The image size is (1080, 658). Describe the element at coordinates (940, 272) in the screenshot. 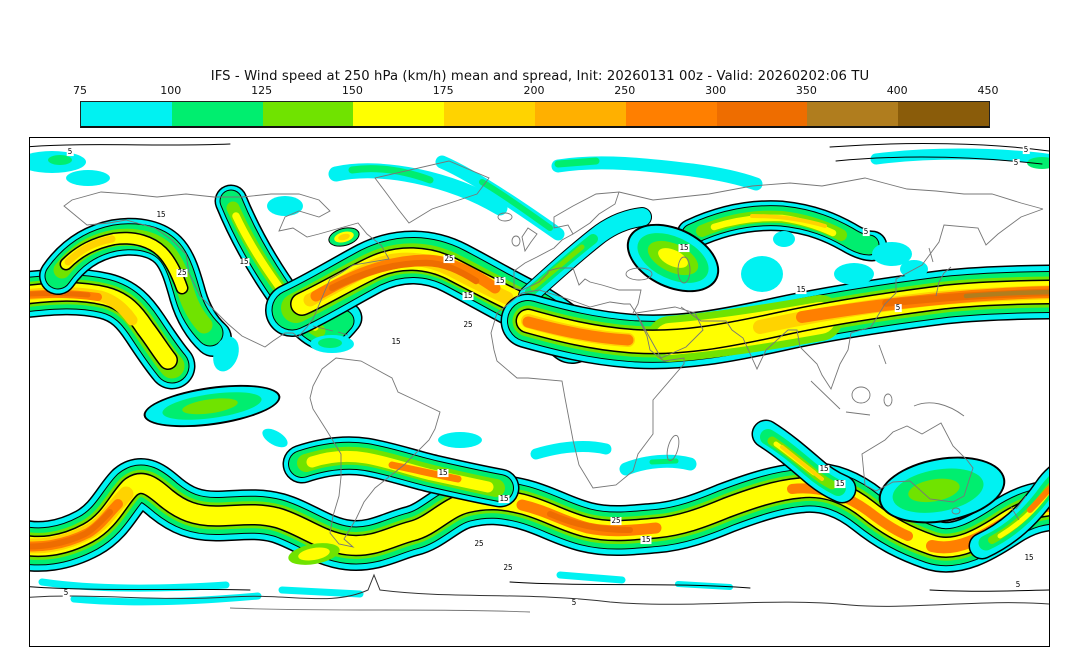

I see `coast-japan` at that location.